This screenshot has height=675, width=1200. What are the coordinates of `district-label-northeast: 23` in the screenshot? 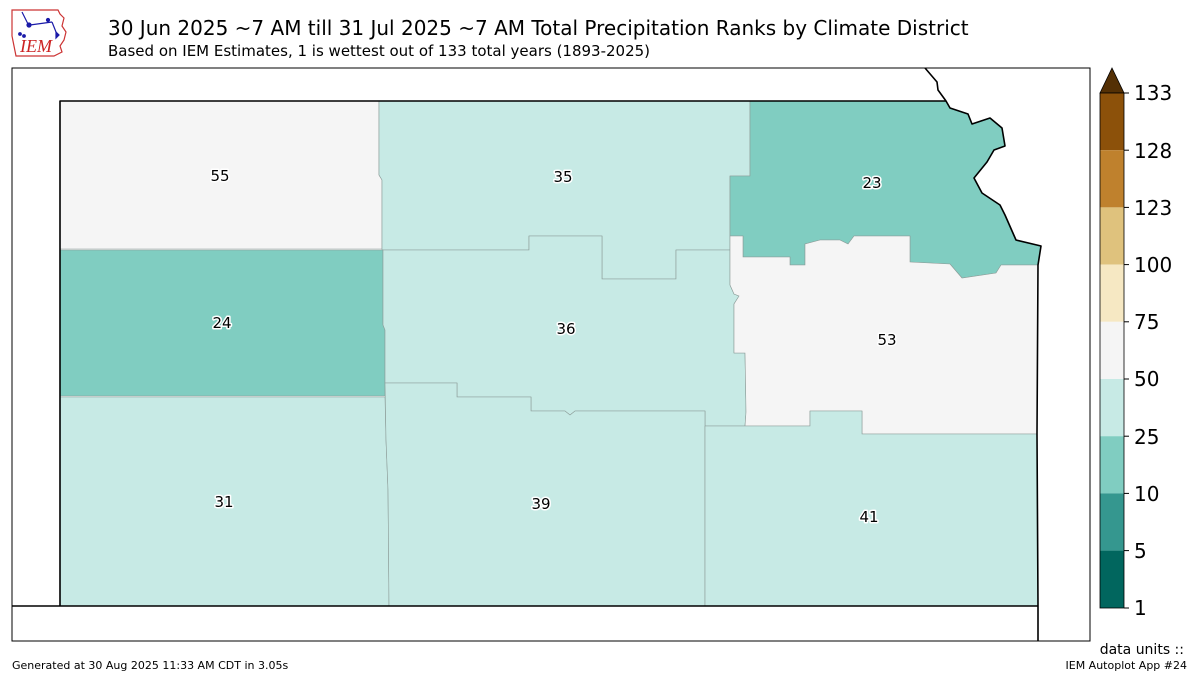 It's located at (871, 183).